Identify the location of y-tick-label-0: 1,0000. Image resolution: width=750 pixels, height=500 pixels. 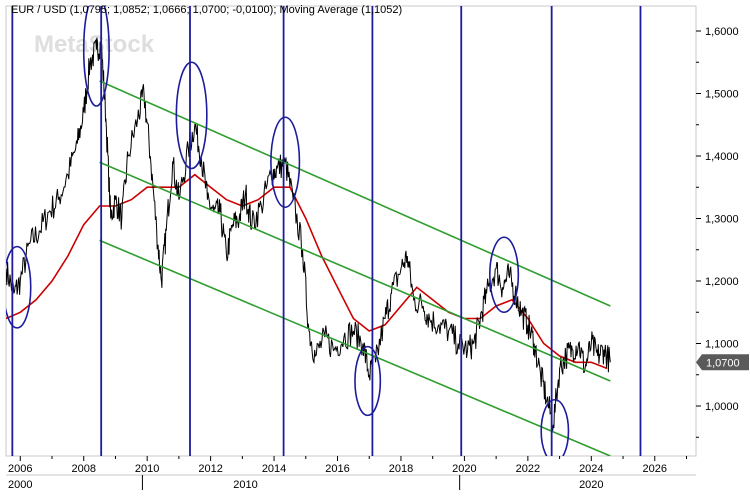
(722, 407).